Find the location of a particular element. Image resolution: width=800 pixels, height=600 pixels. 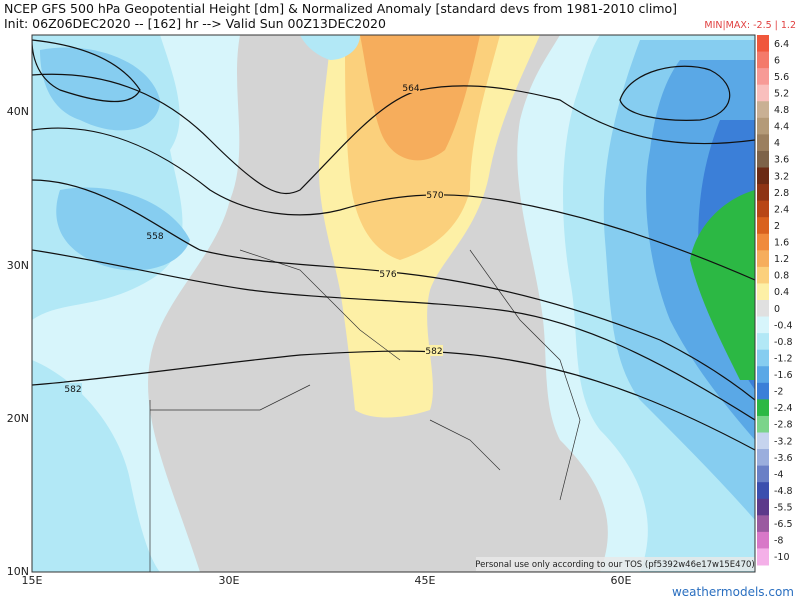

lat-label: 30N is located at coordinates (18, 265).